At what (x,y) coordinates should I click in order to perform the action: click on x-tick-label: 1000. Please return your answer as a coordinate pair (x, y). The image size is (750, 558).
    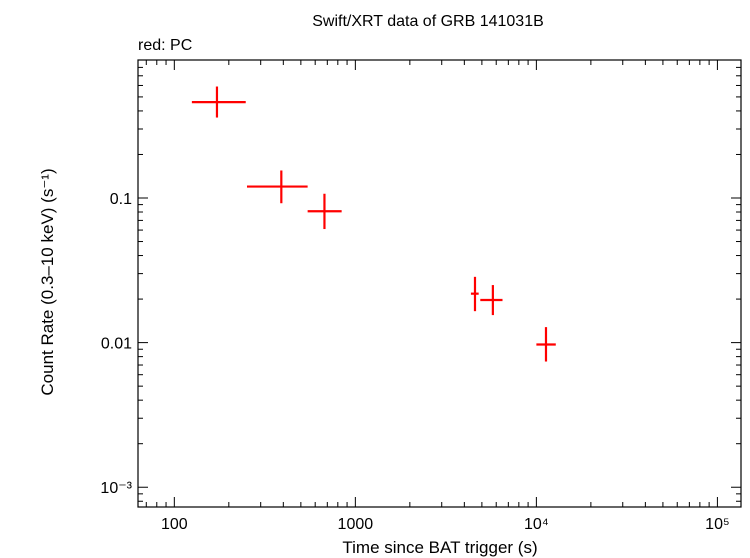
    Looking at the image, I should click on (356, 524).